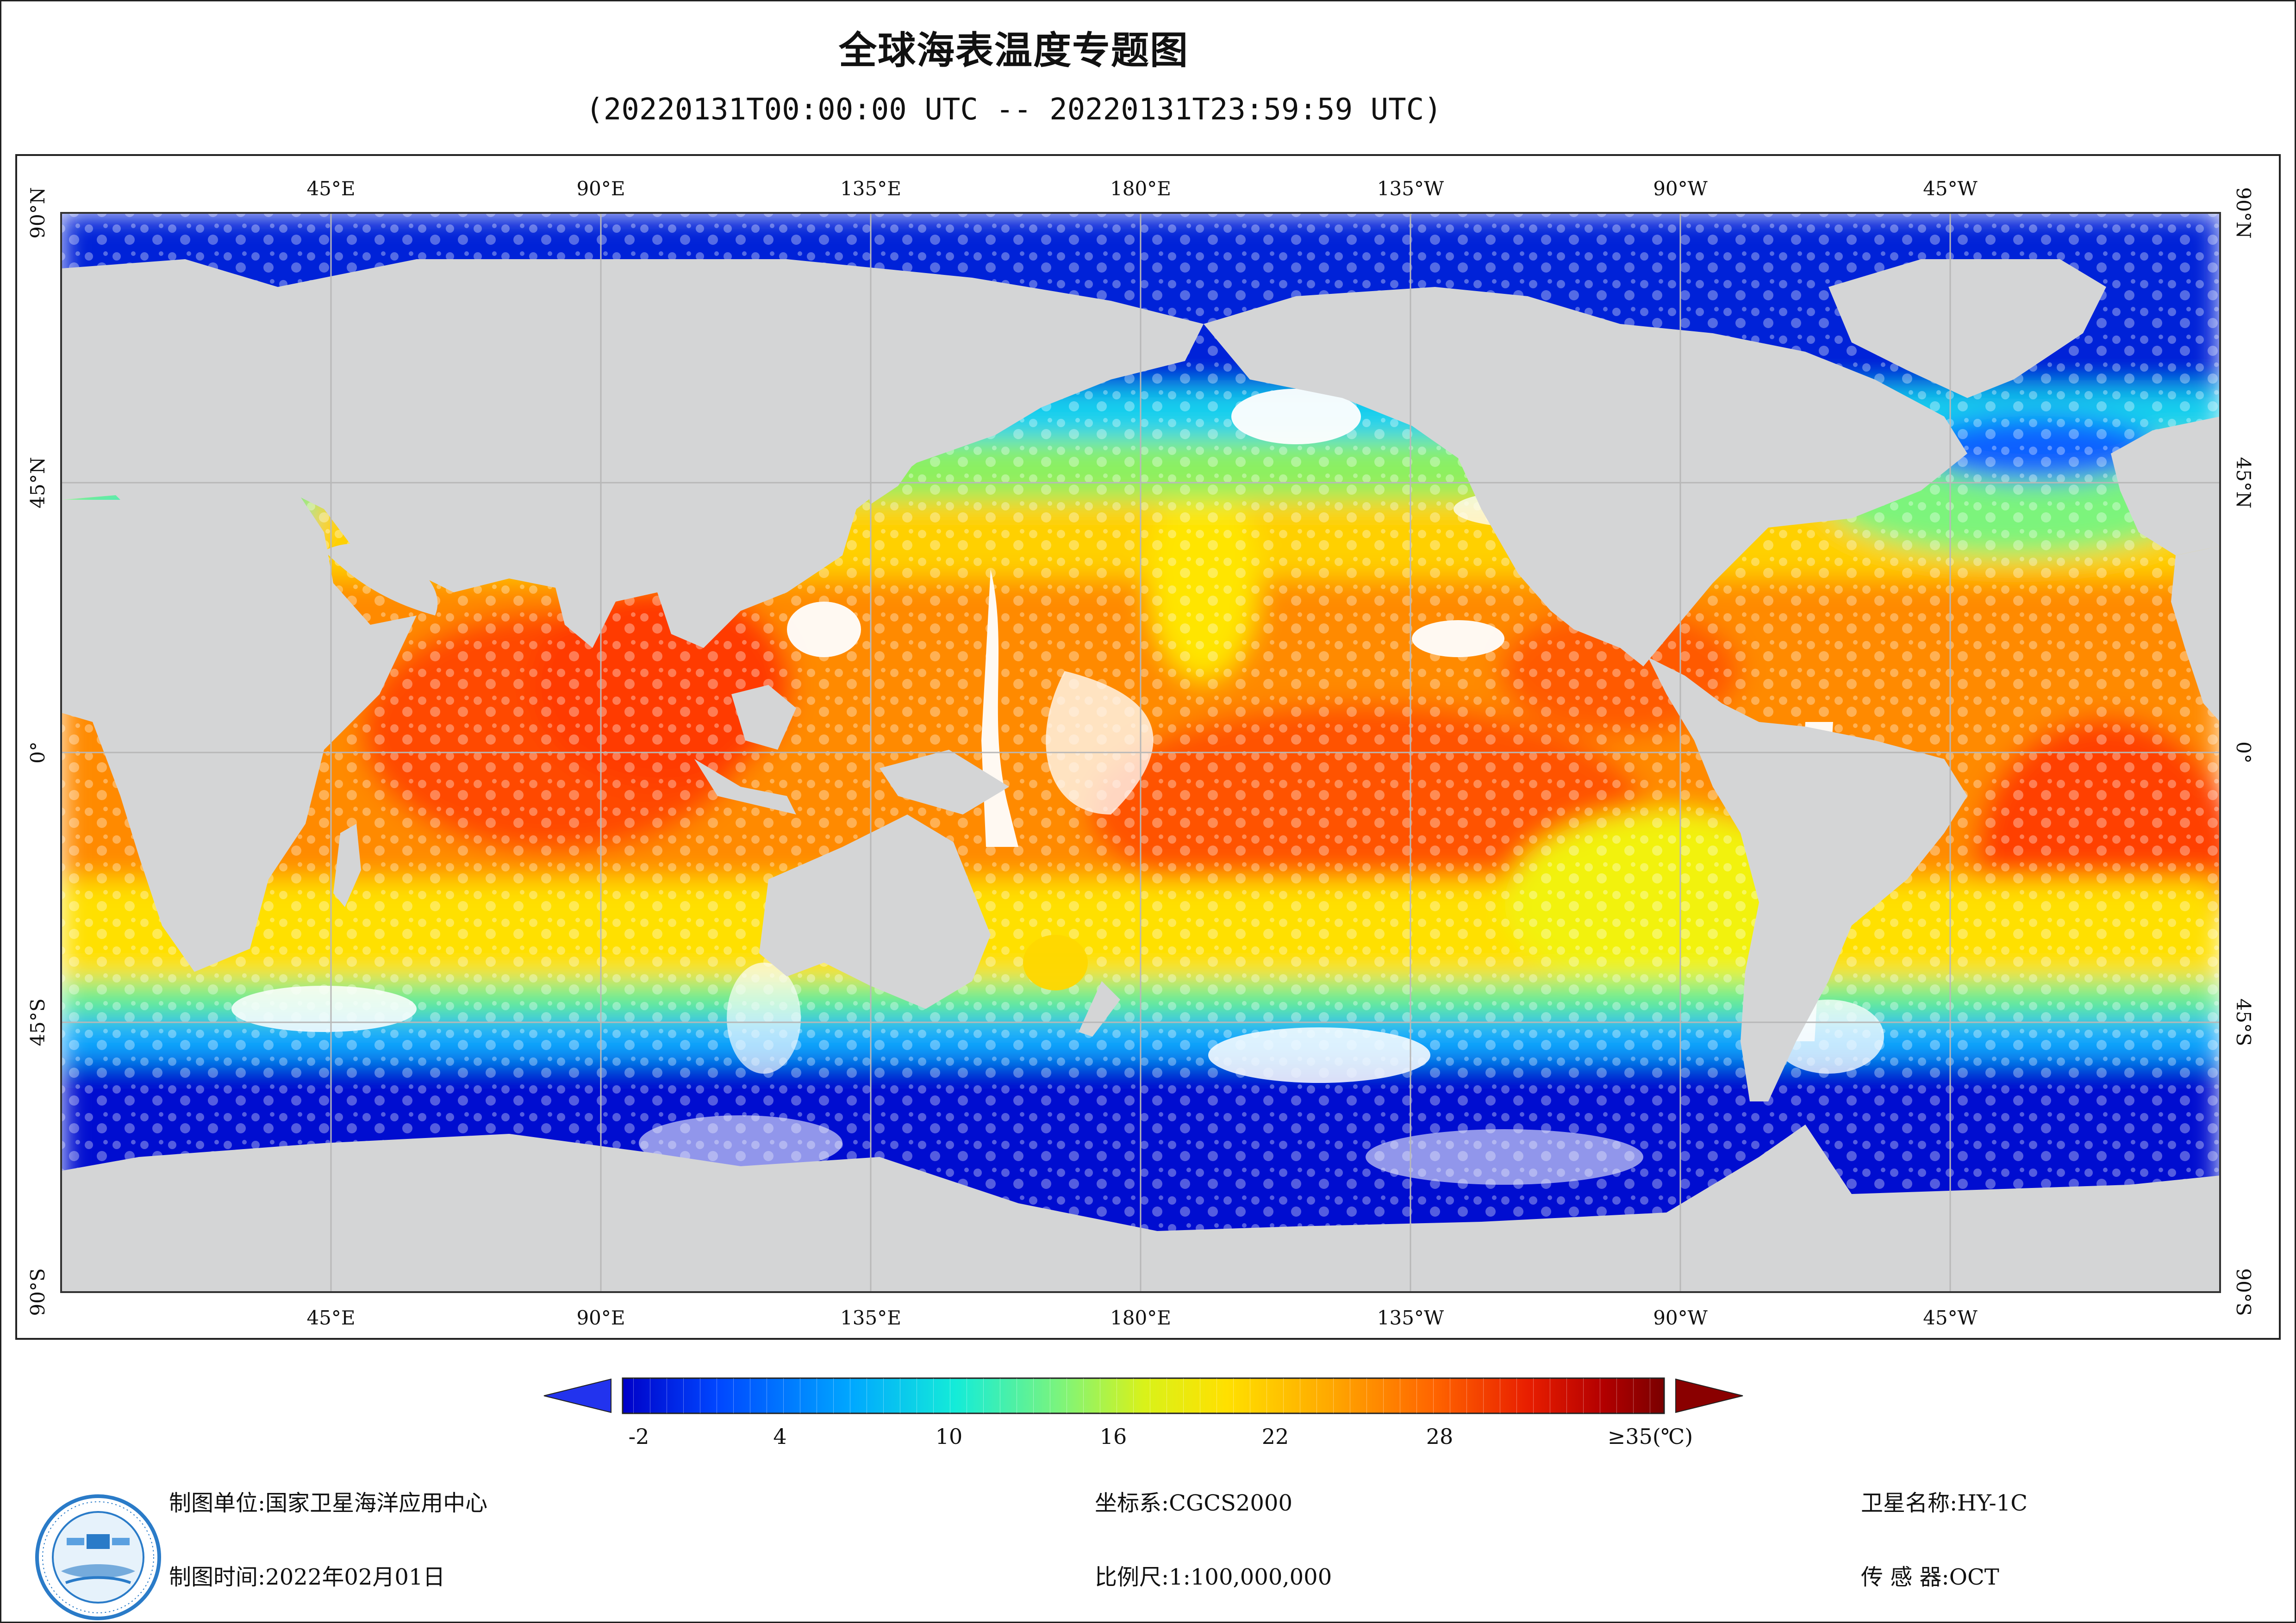 Image resolution: width=2296 pixels, height=1623 pixels. Describe the element at coordinates (1275, 1436) in the screenshot. I see `legend-tick-label: 22` at that location.